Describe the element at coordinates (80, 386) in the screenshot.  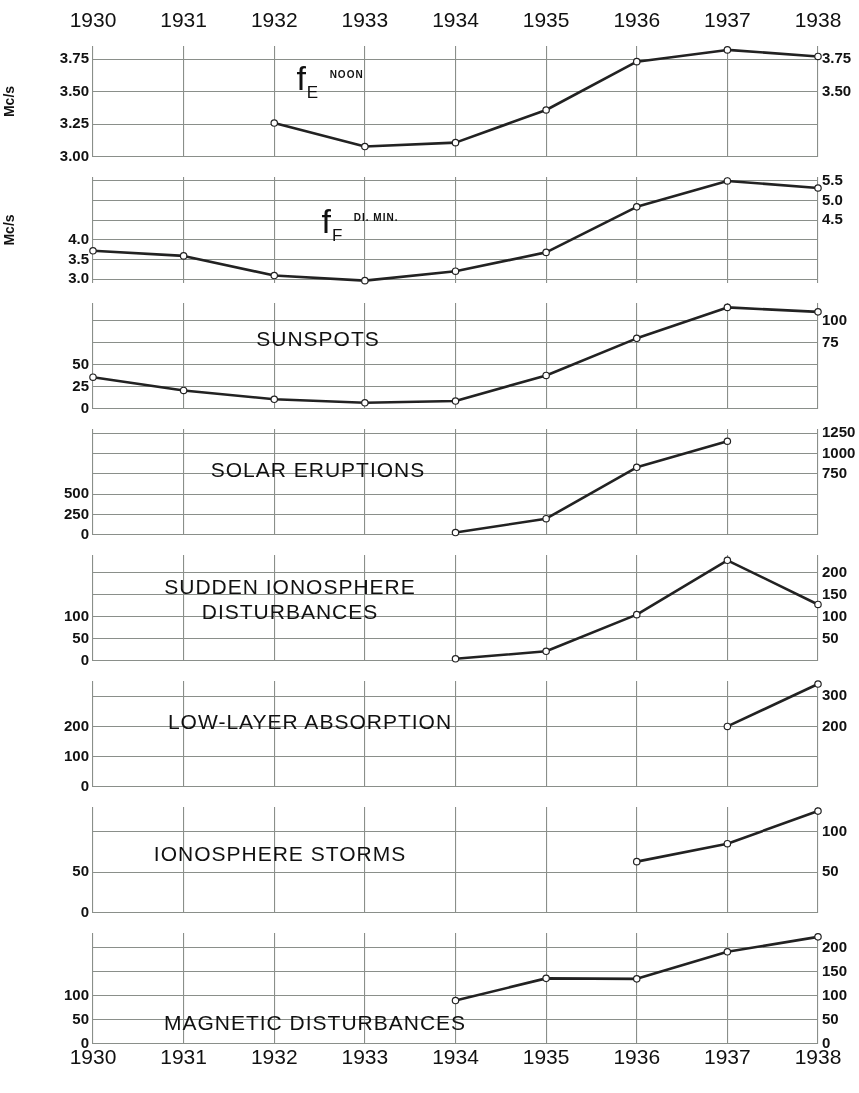
I see `y-tick-label: 25` at that location.